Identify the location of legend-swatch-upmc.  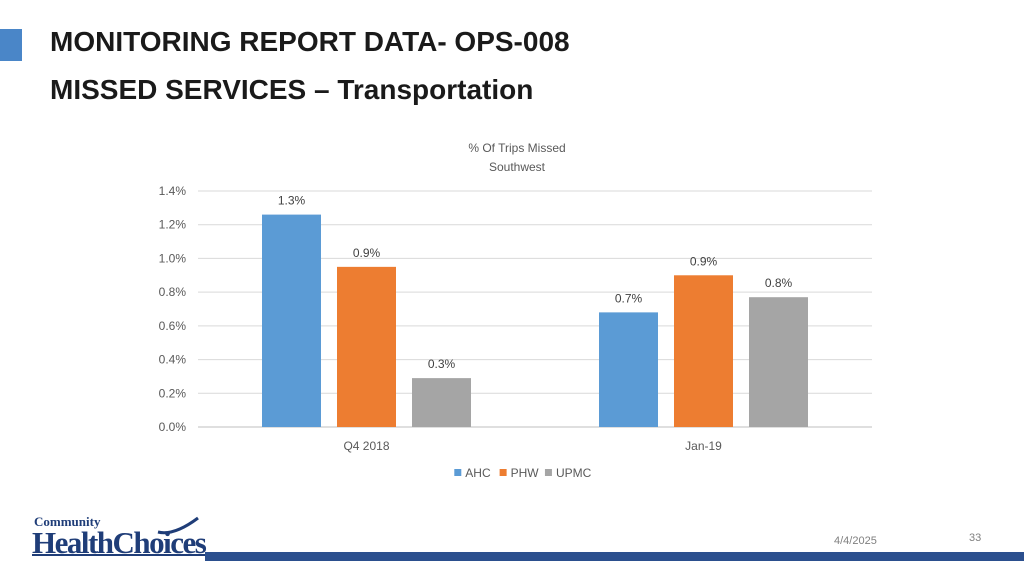
(548, 472).